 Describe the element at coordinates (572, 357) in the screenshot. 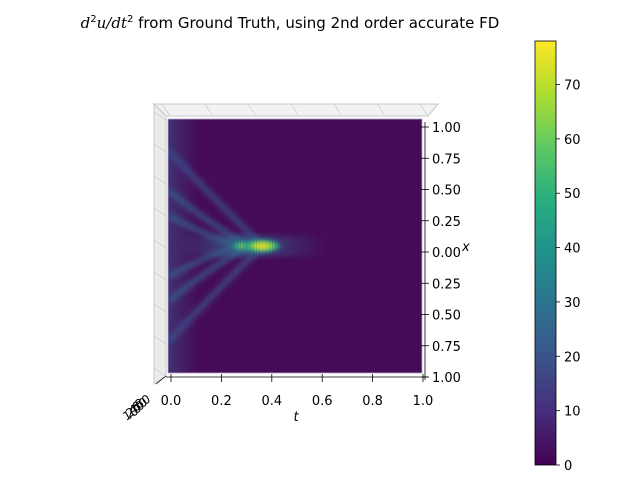

I see `colorbar-tick-label: 20` at that location.